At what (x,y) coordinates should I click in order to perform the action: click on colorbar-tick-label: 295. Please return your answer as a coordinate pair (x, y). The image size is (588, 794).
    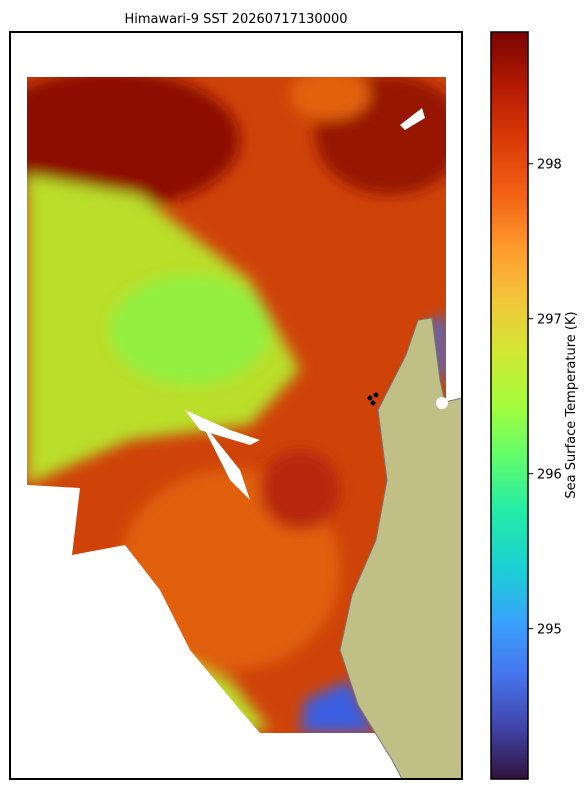
    Looking at the image, I should click on (549, 630).